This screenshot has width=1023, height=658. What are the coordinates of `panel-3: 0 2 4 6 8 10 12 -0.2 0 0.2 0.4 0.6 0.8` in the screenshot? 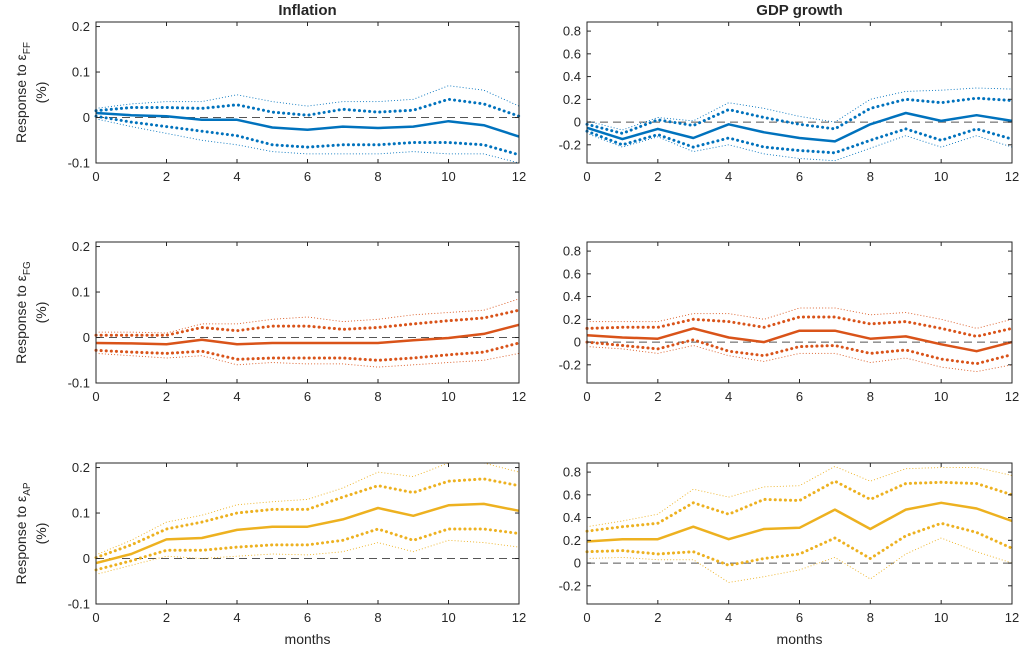 It's located at (789, 322).